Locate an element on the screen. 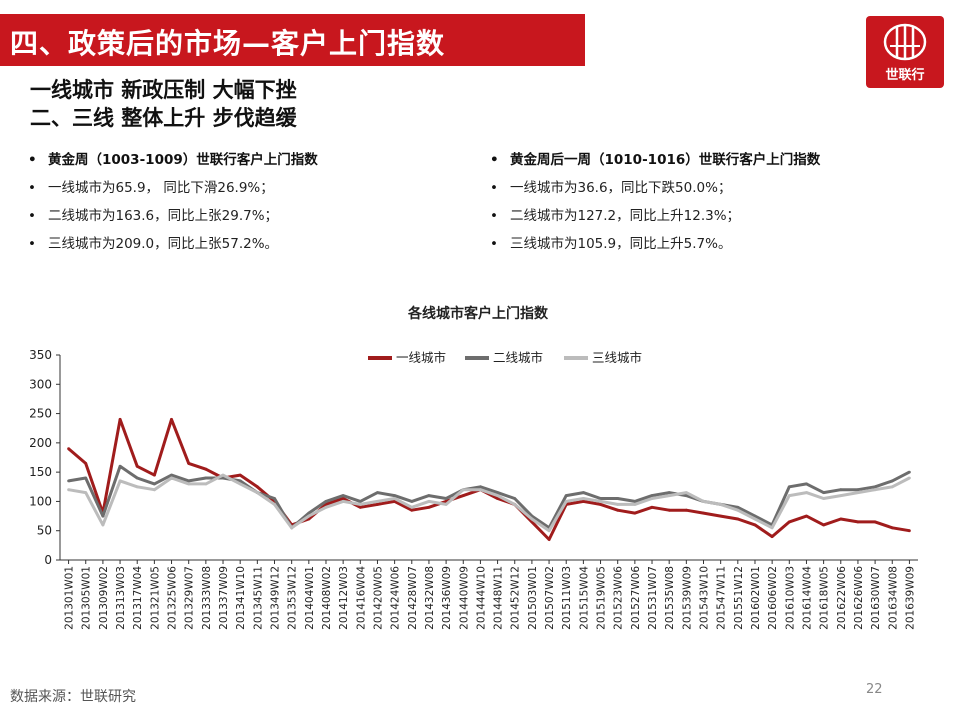 The height and width of the screenshot is (720, 960). x-tick-label: 201353W12 is located at coordinates (293, 598).